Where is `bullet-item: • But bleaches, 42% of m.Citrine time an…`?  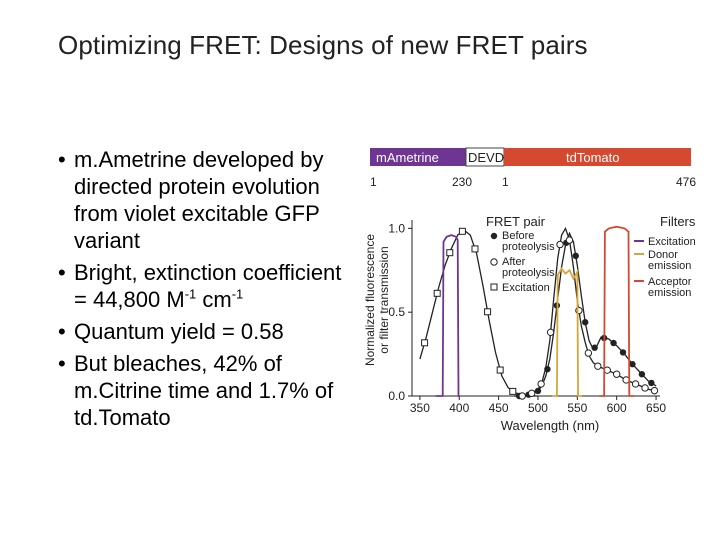 bullet-item: • But bleaches, 42% of m.Citrine time an… is located at coordinates (208, 390).